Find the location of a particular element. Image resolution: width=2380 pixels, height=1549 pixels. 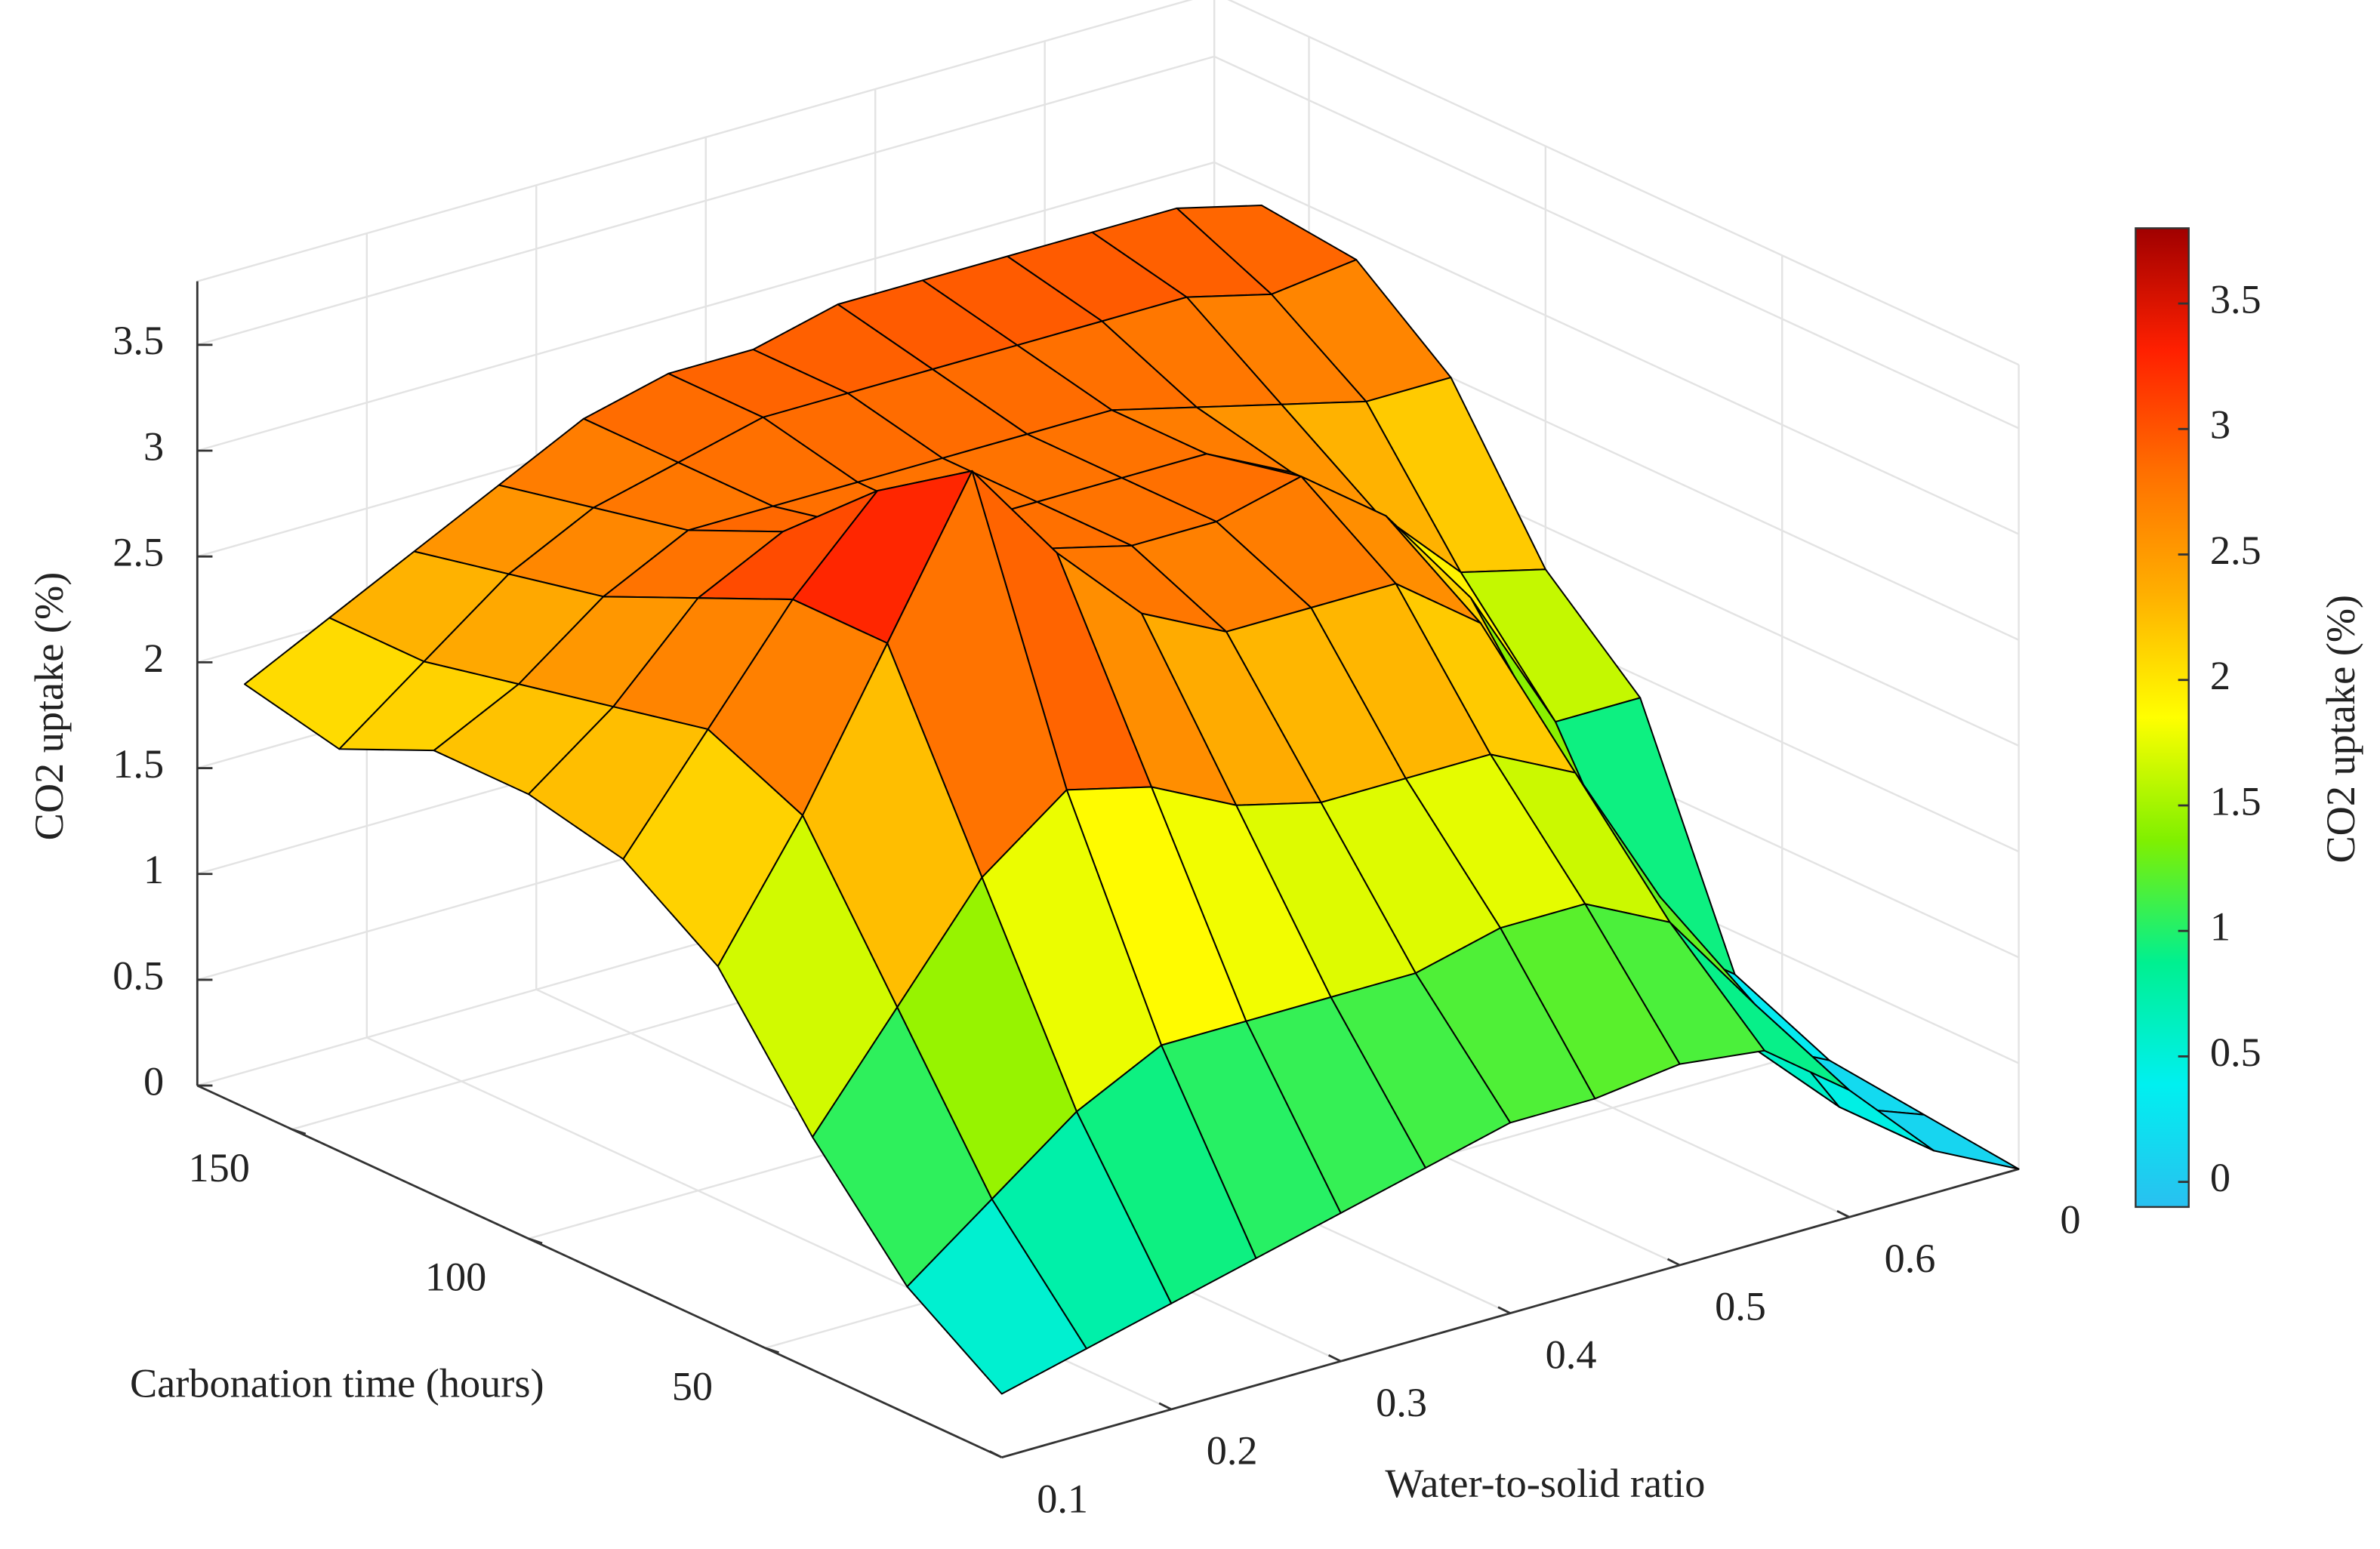

colorbar-tick-label: 0.5 is located at coordinates (2235, 1052).